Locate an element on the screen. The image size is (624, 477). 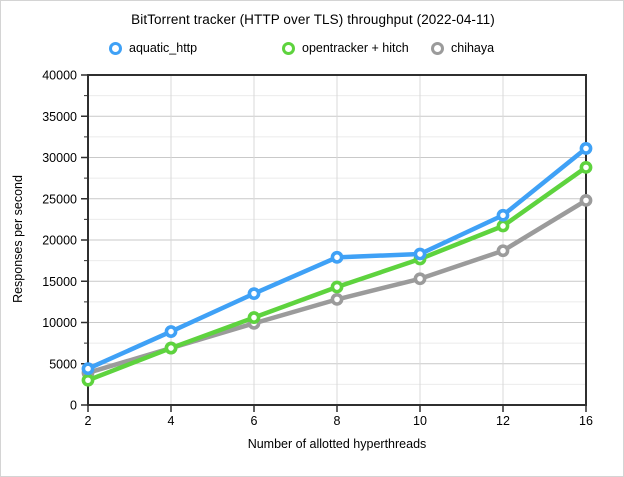
y-tick-label: 20000 is located at coordinates (59, 241).